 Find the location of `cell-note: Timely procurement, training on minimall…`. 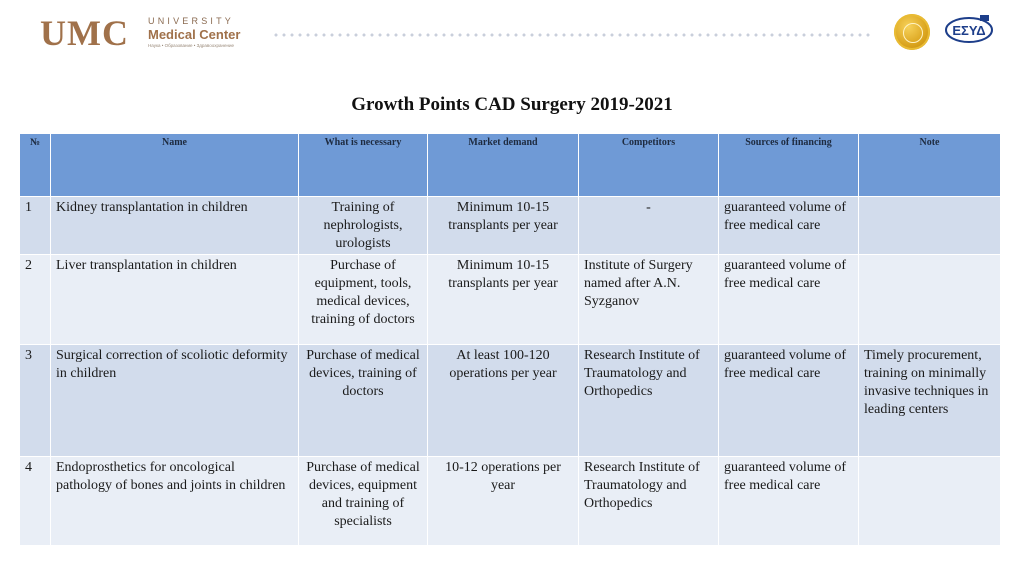

cell-note: Timely procurement, training on minimall… is located at coordinates (929, 400).